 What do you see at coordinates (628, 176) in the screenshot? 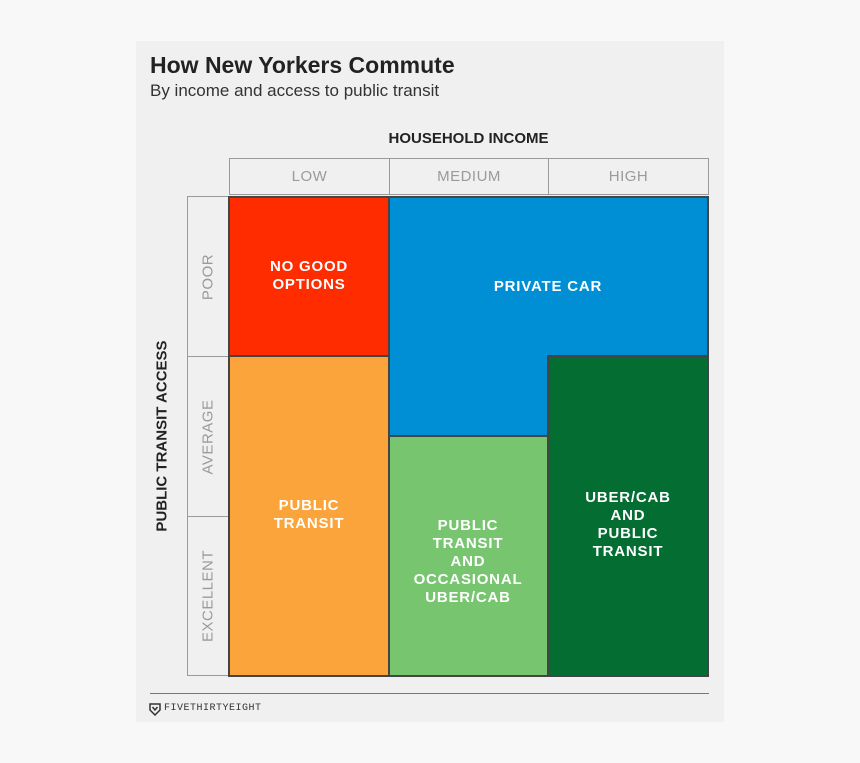
I see `column-header-high: HIGH` at bounding box center [628, 176].